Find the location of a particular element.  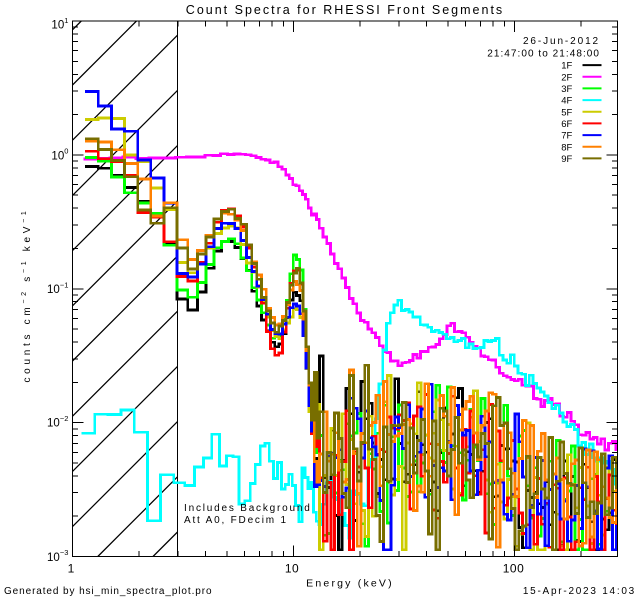

svg-text: 10 is located at coordinates (292, 569).